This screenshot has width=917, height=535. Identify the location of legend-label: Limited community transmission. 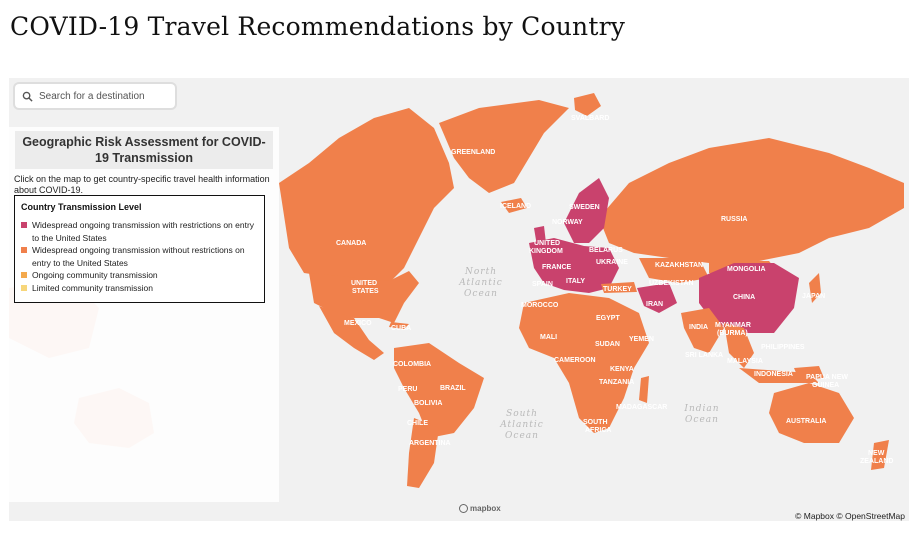
(92, 287).